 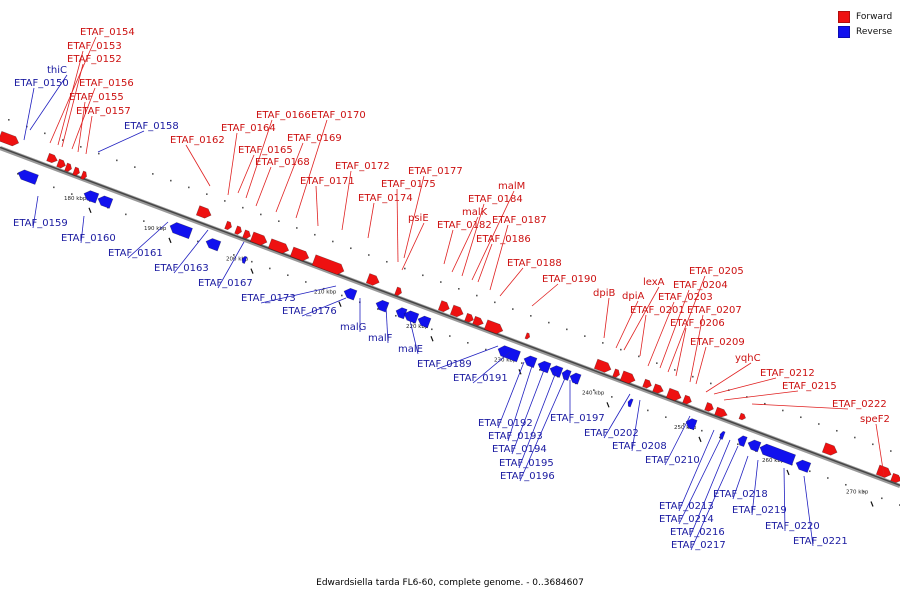 What do you see at coordinates (527, 476) in the screenshot?
I see `reverse-gene-label: ETAF_0196` at bounding box center [527, 476].